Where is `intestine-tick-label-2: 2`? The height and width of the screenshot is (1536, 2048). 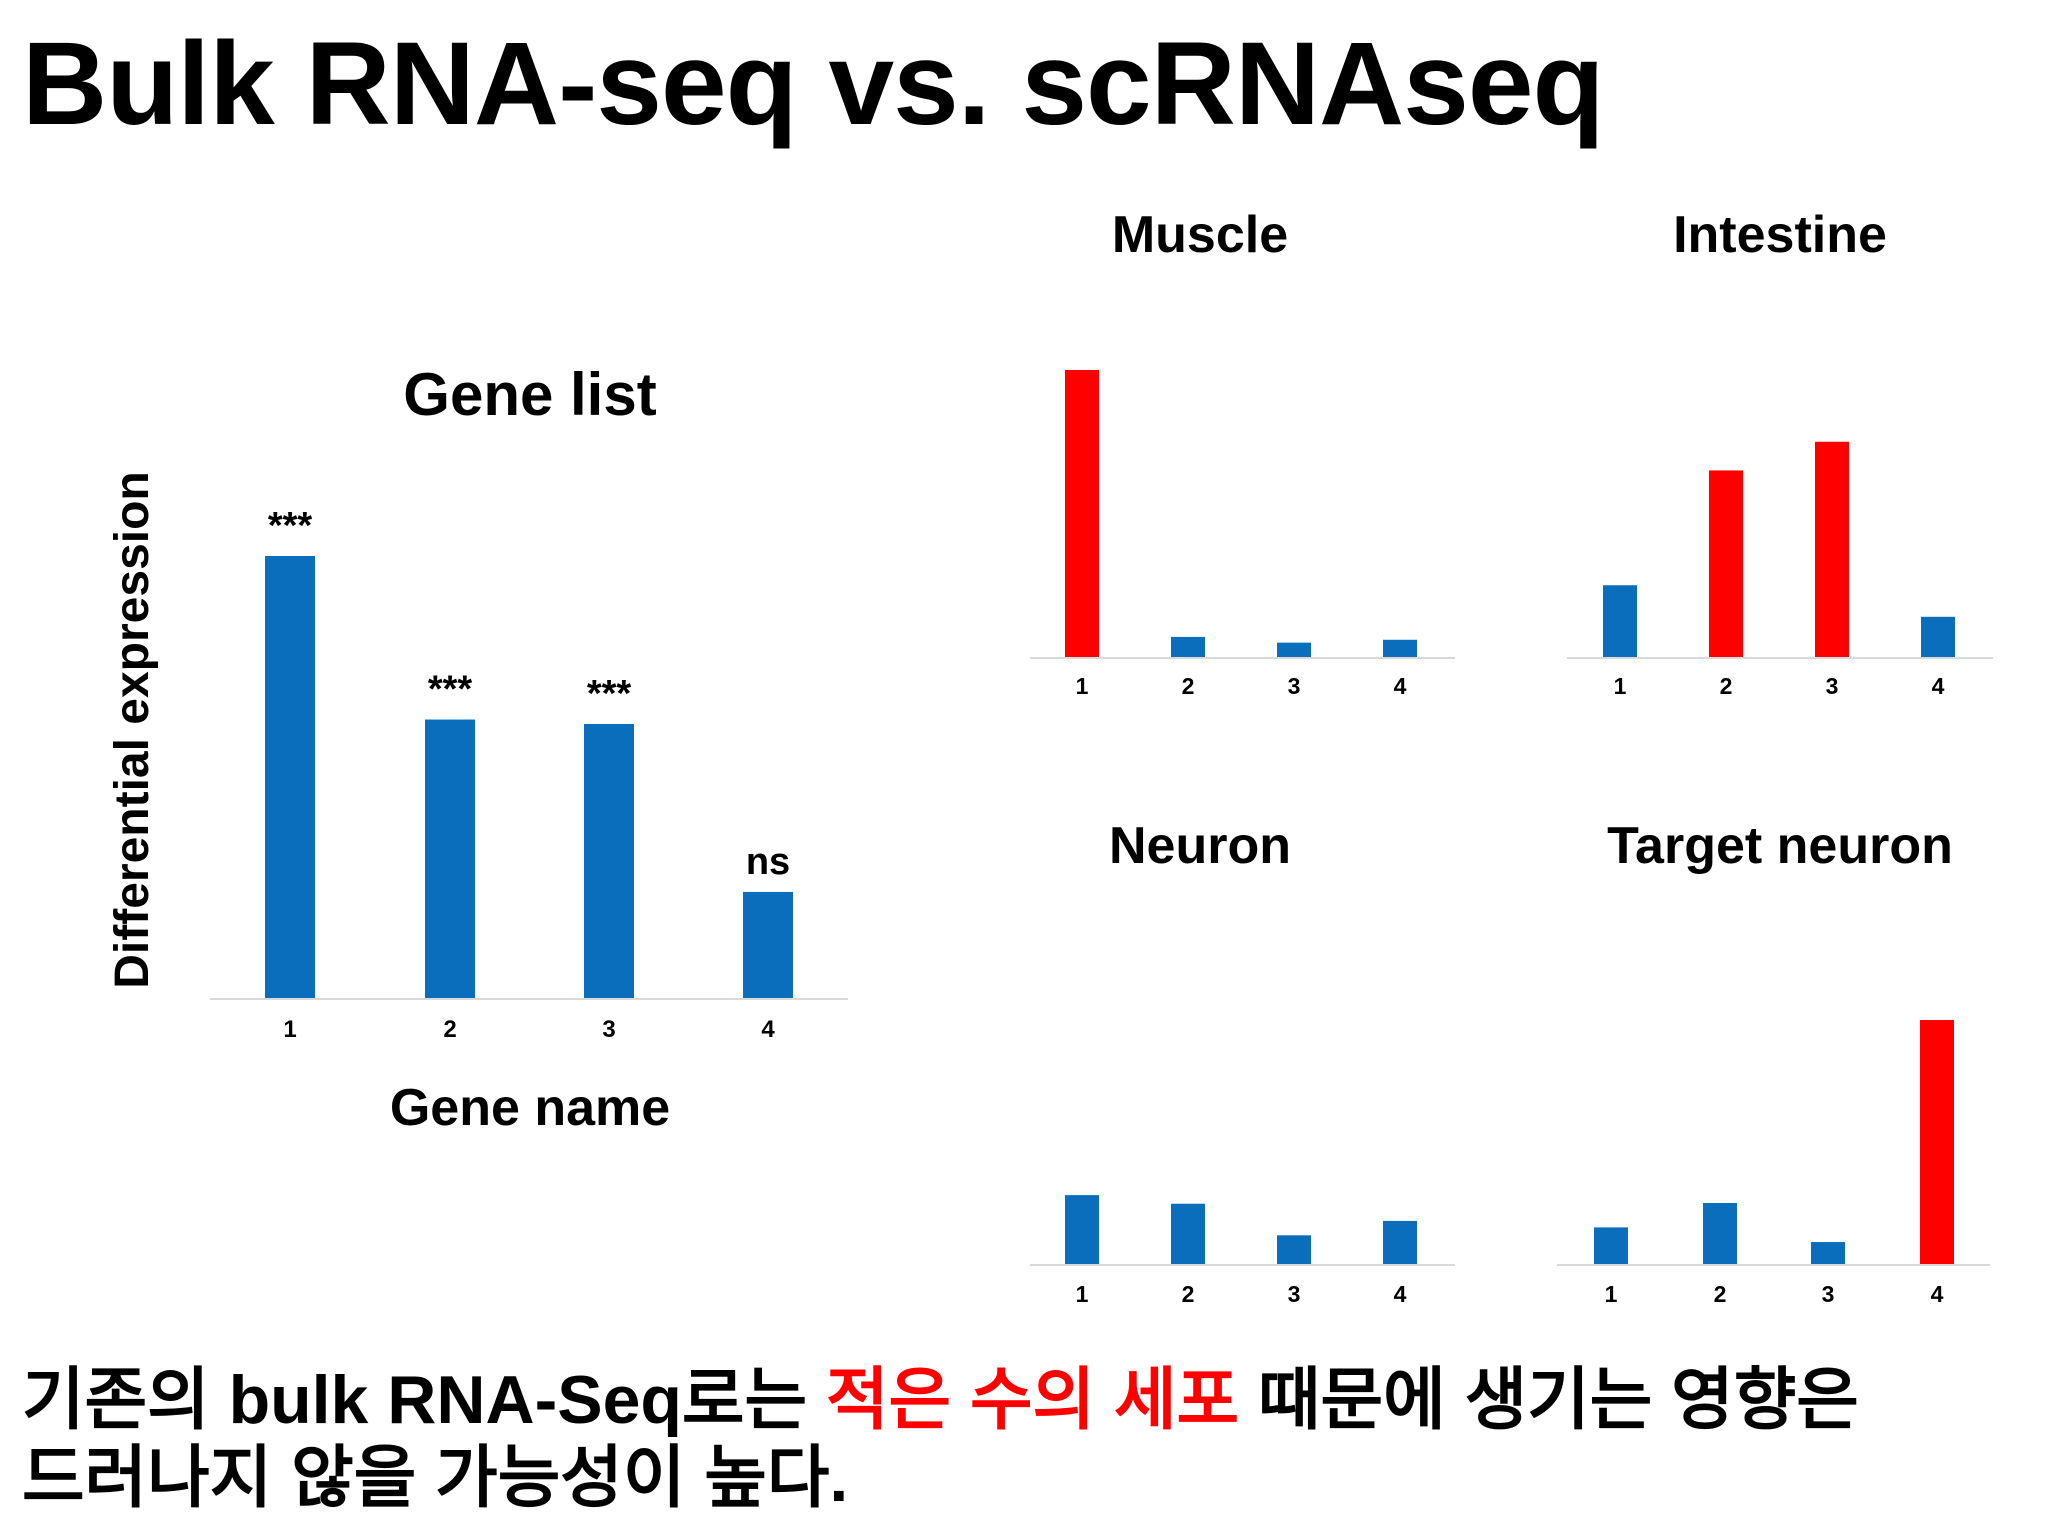
intestine-tick-label-2: 2 is located at coordinates (1726, 686).